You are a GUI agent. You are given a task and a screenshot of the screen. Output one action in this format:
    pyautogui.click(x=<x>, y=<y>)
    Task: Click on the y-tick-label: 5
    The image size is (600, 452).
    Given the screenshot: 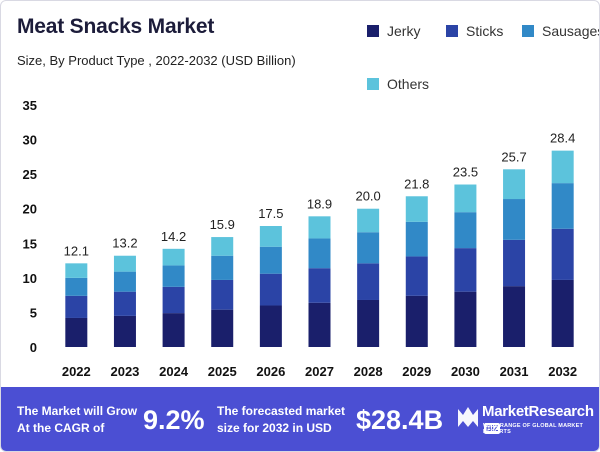 What is the action you would take?
    pyautogui.click(x=33, y=312)
    